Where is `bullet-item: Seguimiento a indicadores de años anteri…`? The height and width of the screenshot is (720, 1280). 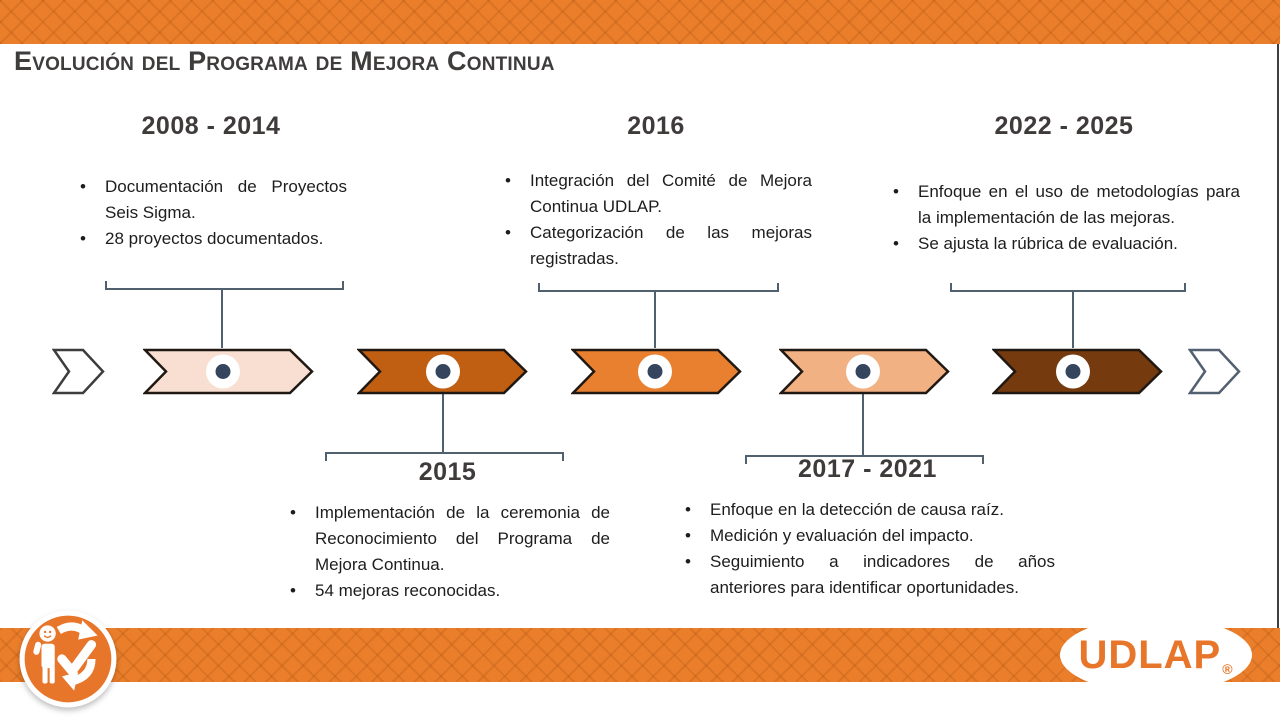
bullet-item: Seguimiento a indicadores de años anteri… is located at coordinates (867, 575).